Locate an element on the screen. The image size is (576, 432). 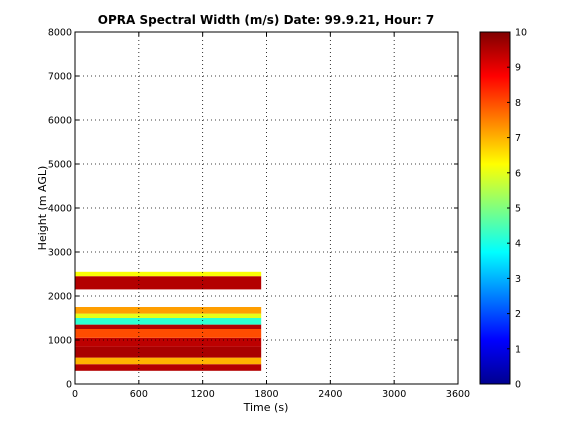
colorbar-tick-label: 1 is located at coordinates (518, 349).